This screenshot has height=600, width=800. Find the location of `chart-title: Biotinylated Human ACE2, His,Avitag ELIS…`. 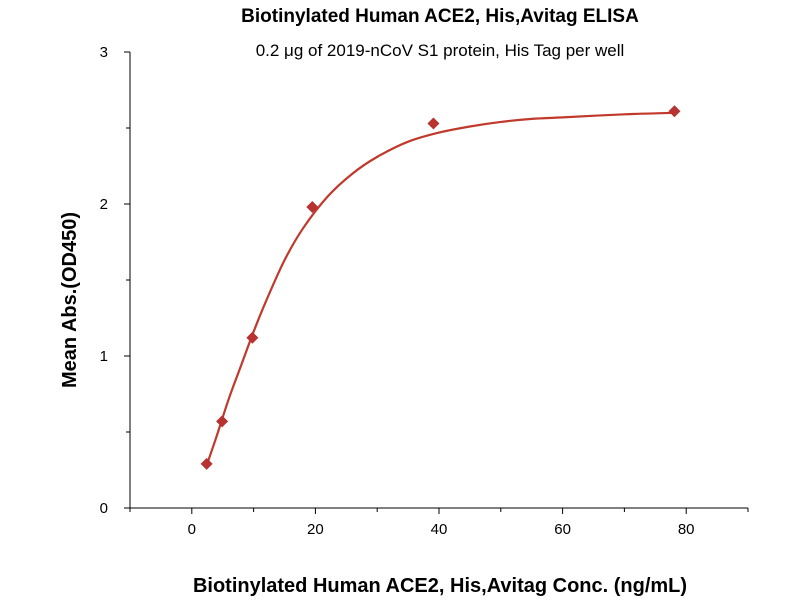

chart-title: Biotinylated Human ACE2, His,Avitag ELIS… is located at coordinates (440, 16).